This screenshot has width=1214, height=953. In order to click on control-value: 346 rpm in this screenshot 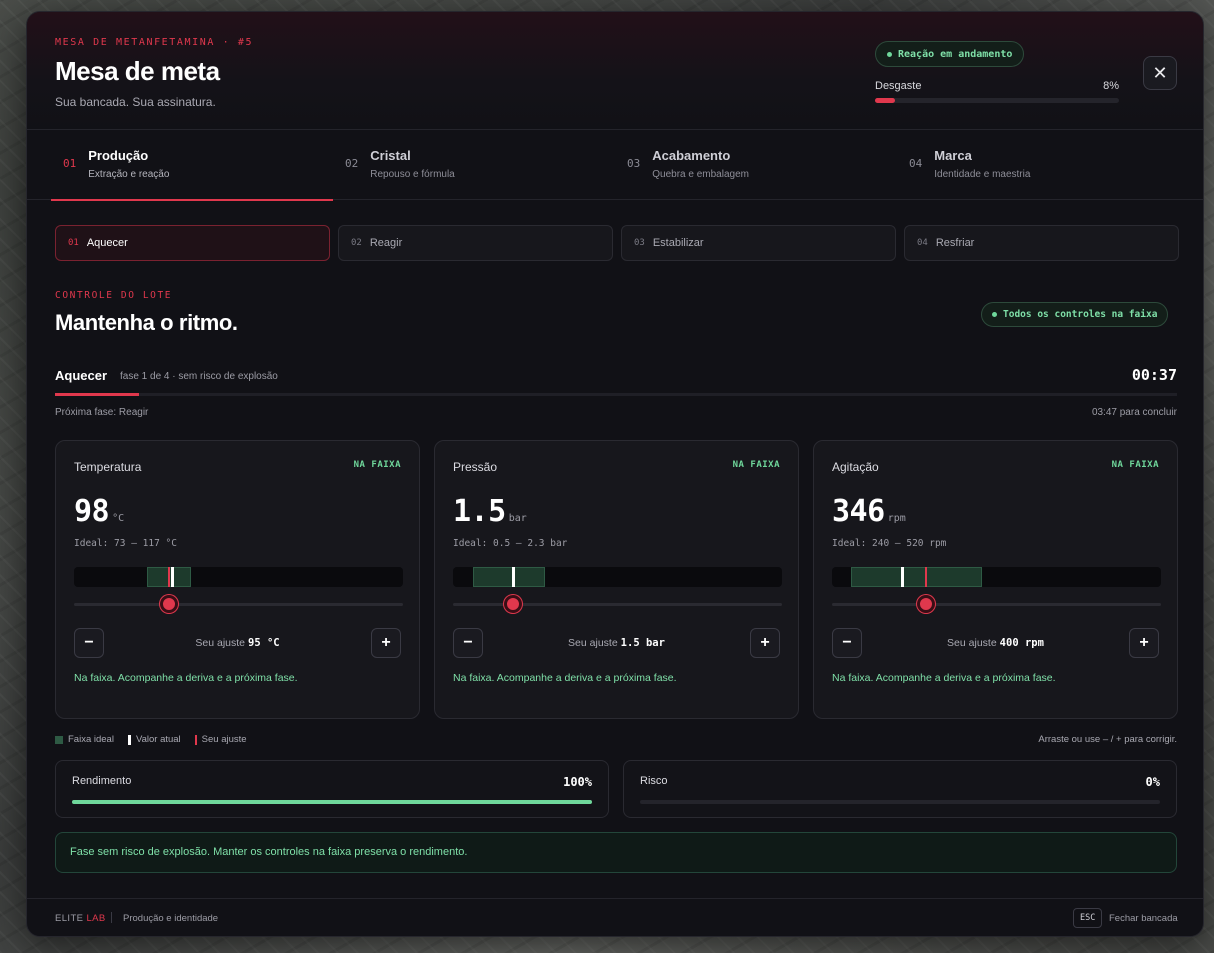, I will do `click(869, 511)`.